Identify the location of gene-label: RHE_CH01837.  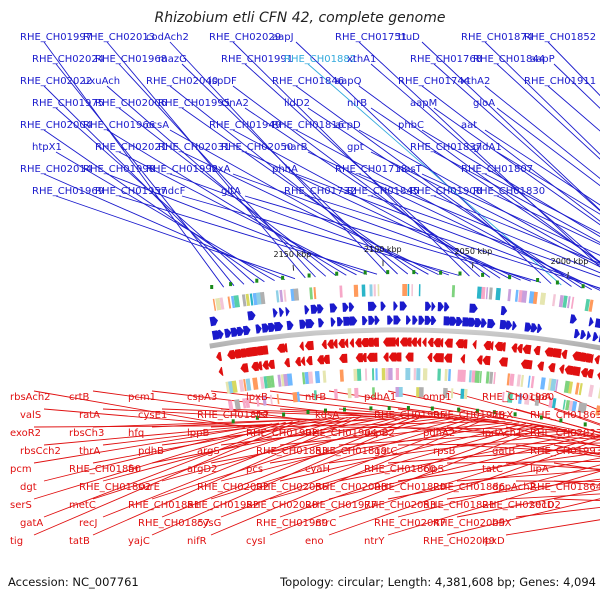
(446, 147).